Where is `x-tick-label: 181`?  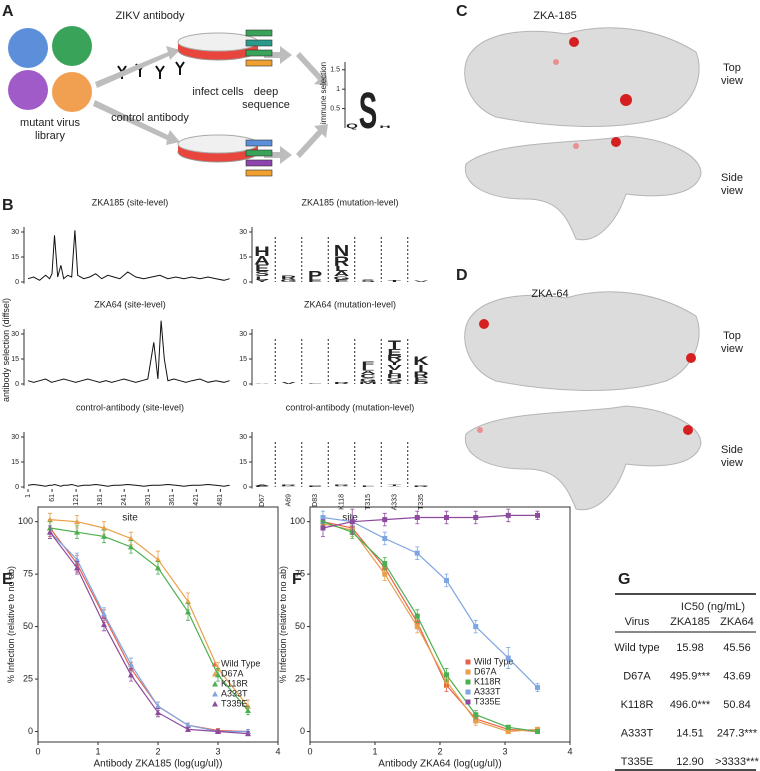
x-tick-label: 181 is located at coordinates (100, 500).